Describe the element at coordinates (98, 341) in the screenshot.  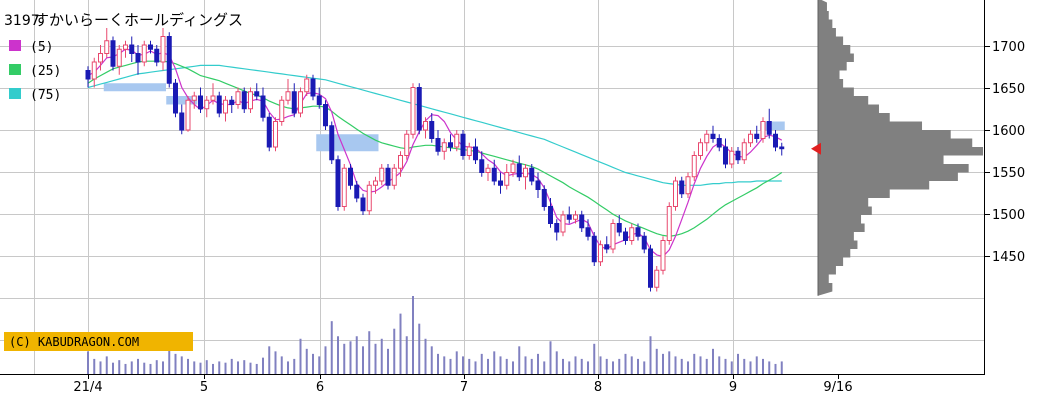
I see `copyright-badge` at that location.